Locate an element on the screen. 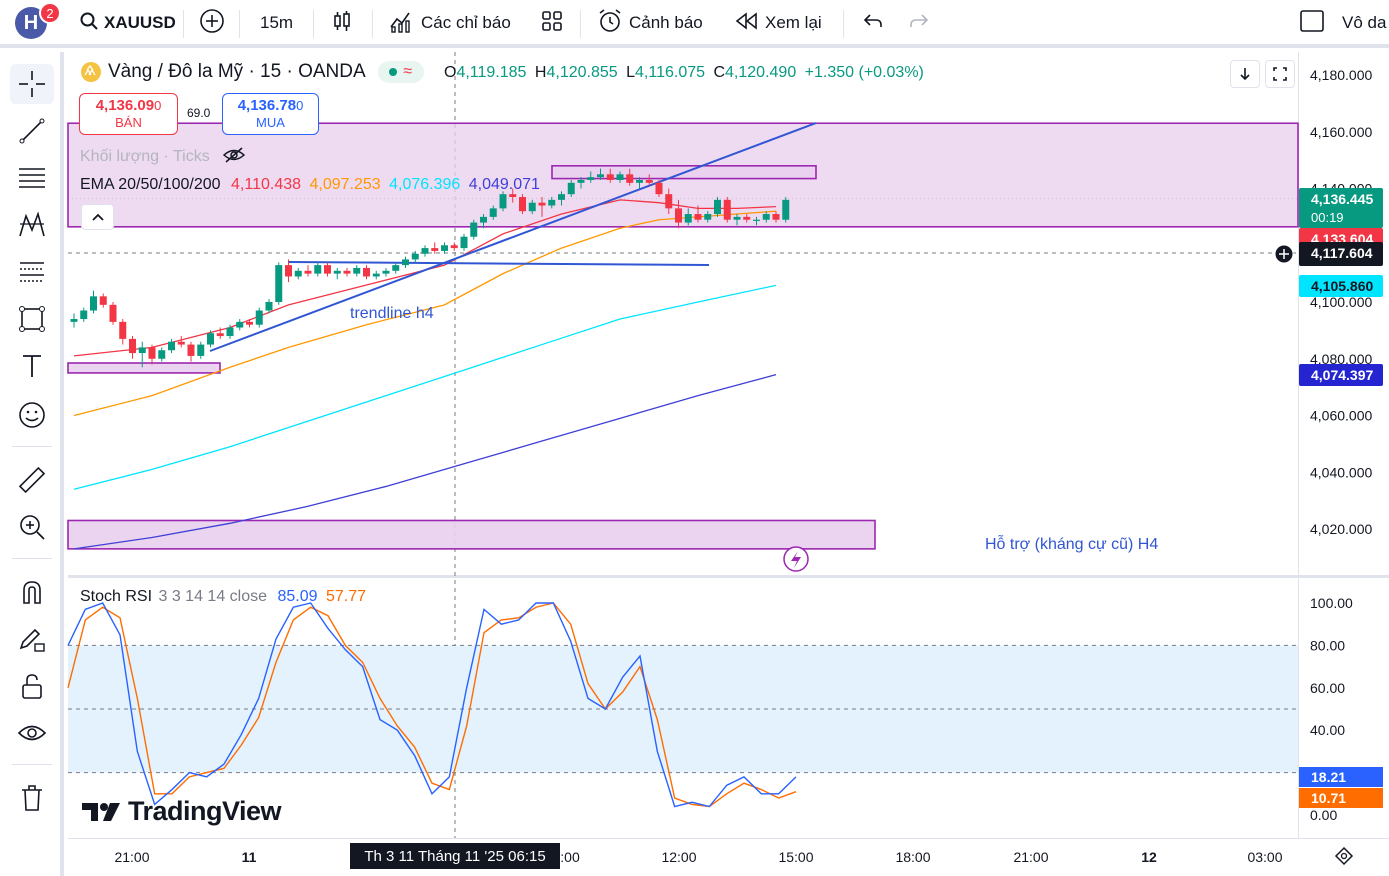 The image size is (1389, 876). rsi-axis-label: 60.00 is located at coordinates (1327, 688).